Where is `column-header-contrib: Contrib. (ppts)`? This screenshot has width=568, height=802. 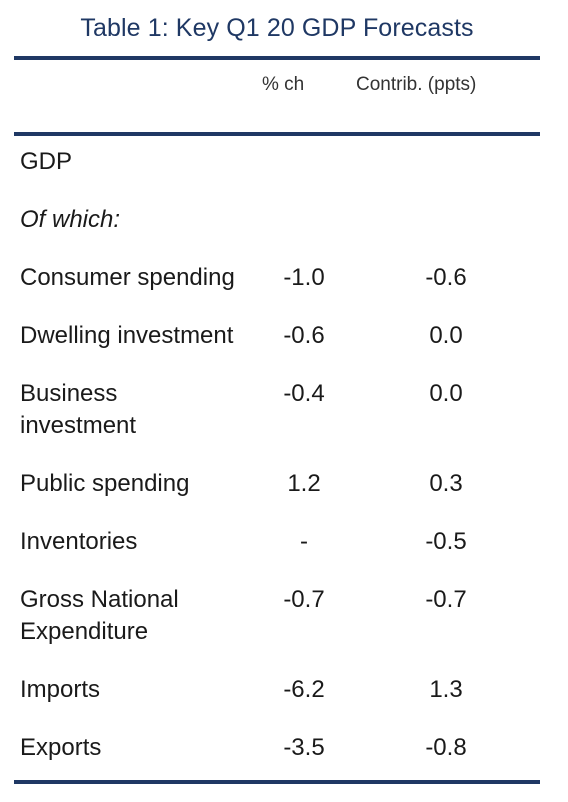 column-header-contrib: Contrib. (ppts) is located at coordinates (416, 84).